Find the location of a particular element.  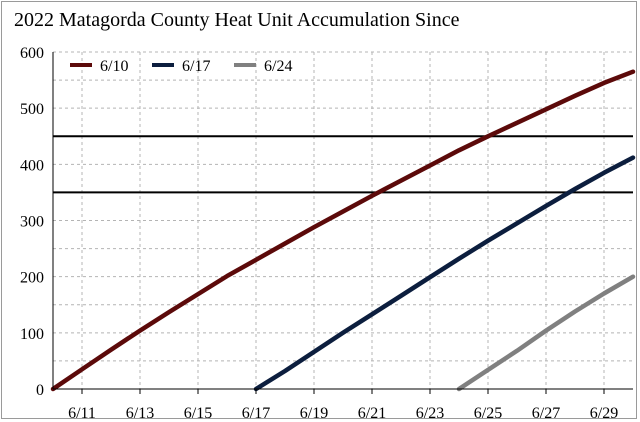

y-tick-label: 500 is located at coordinates (32, 109).